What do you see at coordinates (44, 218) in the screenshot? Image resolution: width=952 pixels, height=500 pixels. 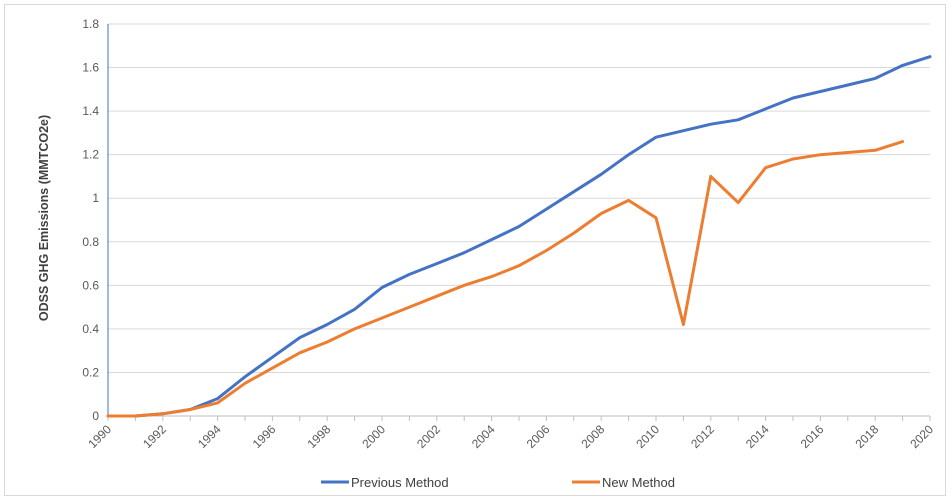 I see `y-axis-label: ODSS GHG Emissions (MMTCO2e)` at bounding box center [44, 218].